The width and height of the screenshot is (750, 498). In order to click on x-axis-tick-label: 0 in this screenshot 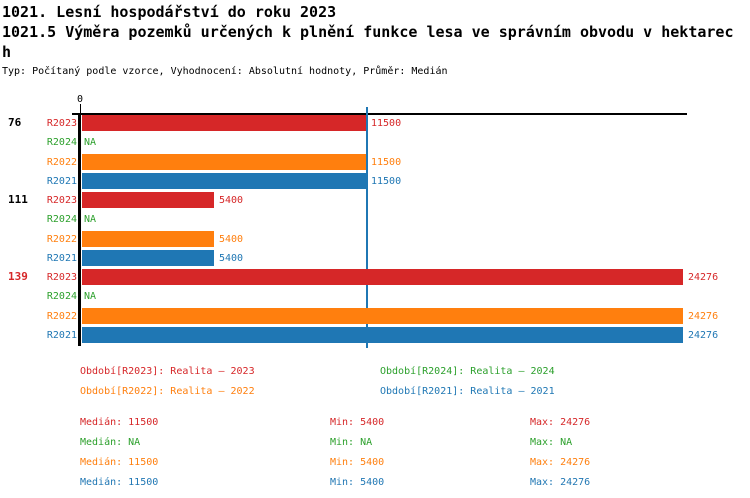, I will do `click(80, 99)`.